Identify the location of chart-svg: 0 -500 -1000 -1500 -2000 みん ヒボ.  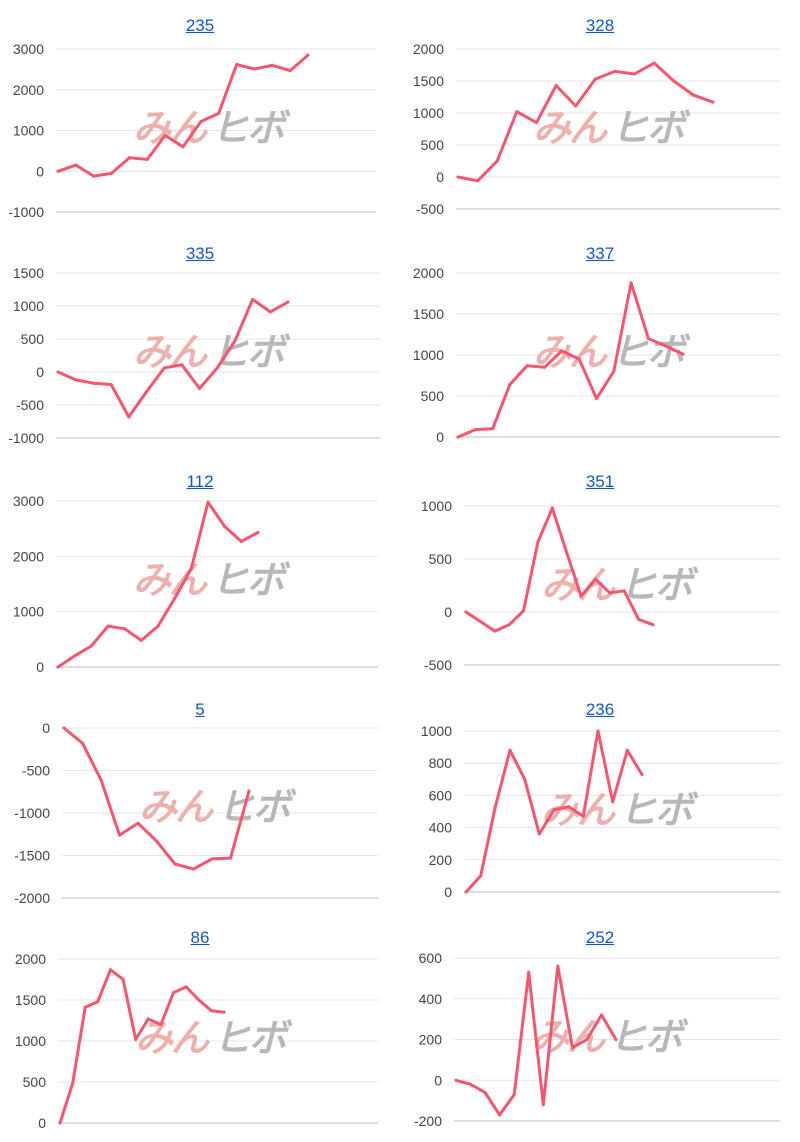
(196, 813).